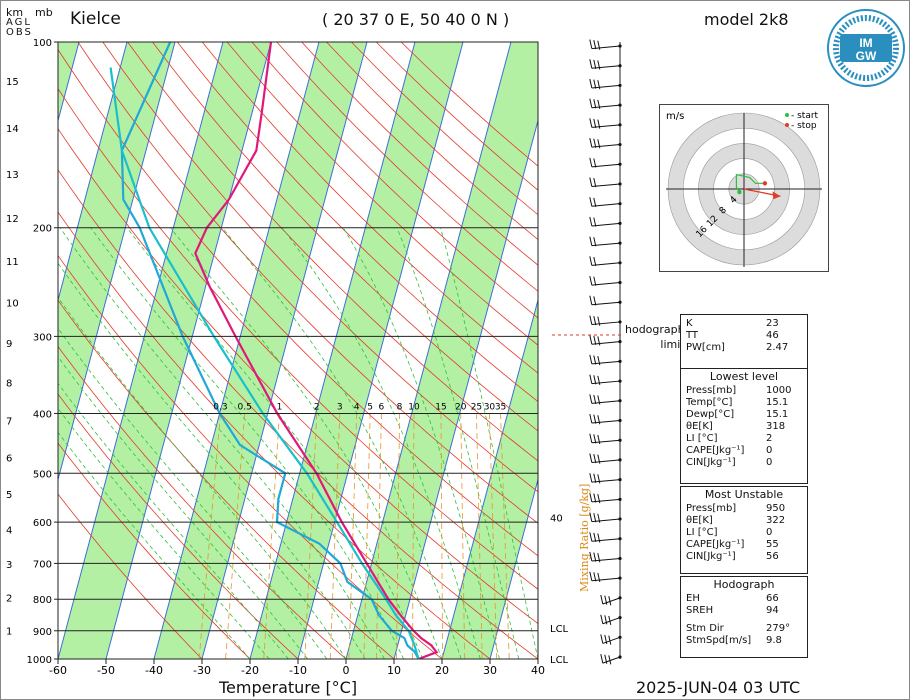  What do you see at coordinates (744, 521) in the screenshot?
I see `unstable-row: θE[K] 322` at bounding box center [744, 521].